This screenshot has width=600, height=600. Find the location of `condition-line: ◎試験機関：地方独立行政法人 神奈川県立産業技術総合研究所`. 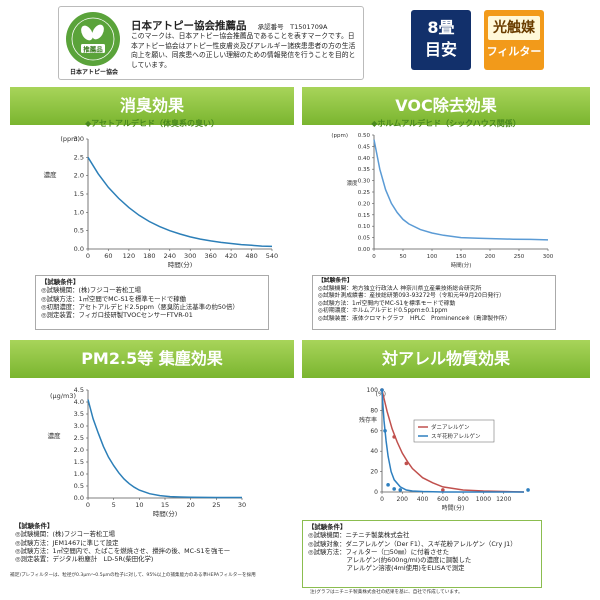

condition-line: ◎試験機関：地方独立行政法人 神奈川県立産業技術総合研究所 is located at coordinates (400, 288).